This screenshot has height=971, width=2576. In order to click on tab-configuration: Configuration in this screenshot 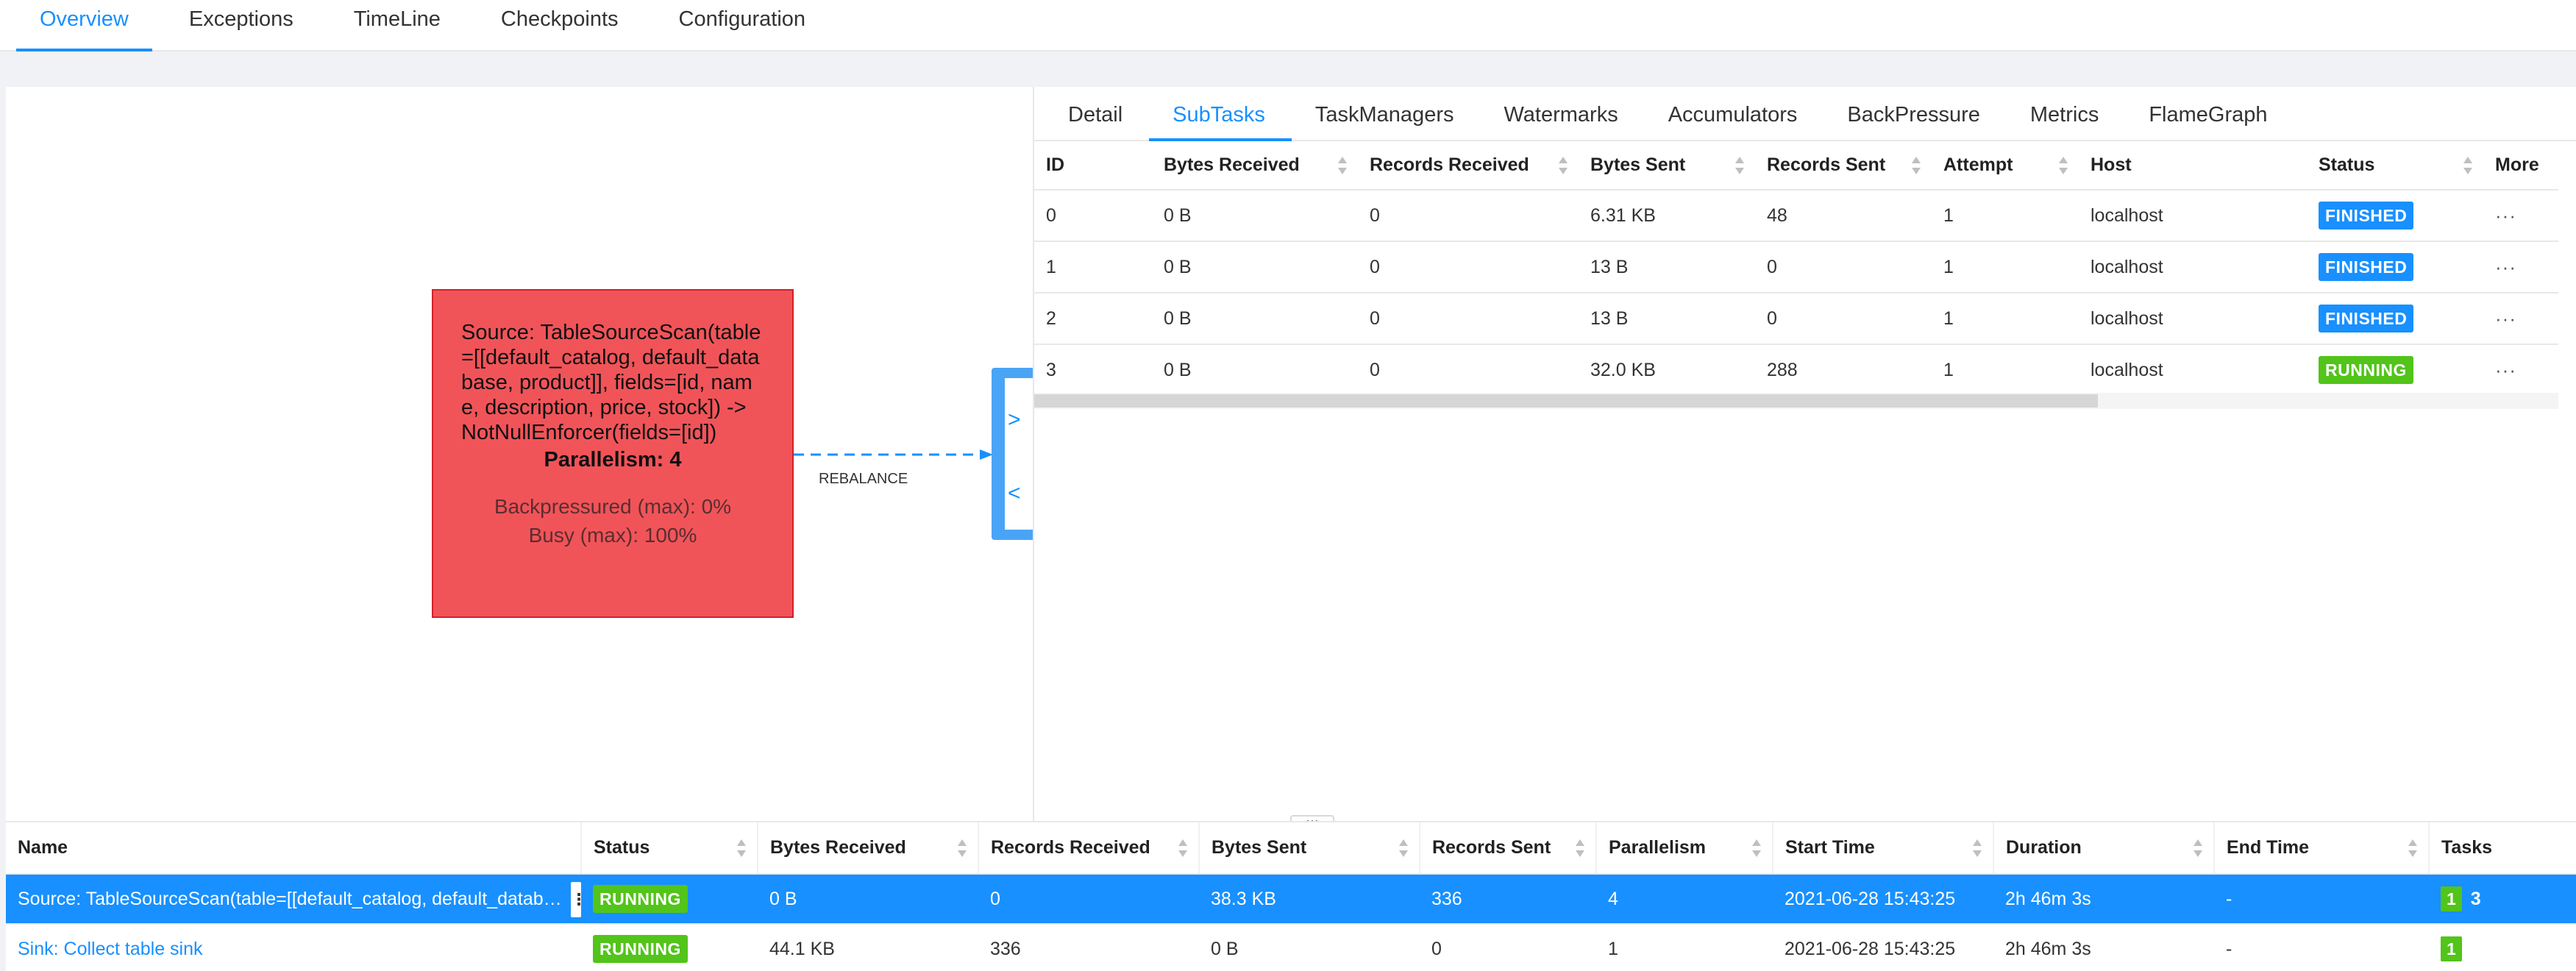, I will do `click(742, 19)`.